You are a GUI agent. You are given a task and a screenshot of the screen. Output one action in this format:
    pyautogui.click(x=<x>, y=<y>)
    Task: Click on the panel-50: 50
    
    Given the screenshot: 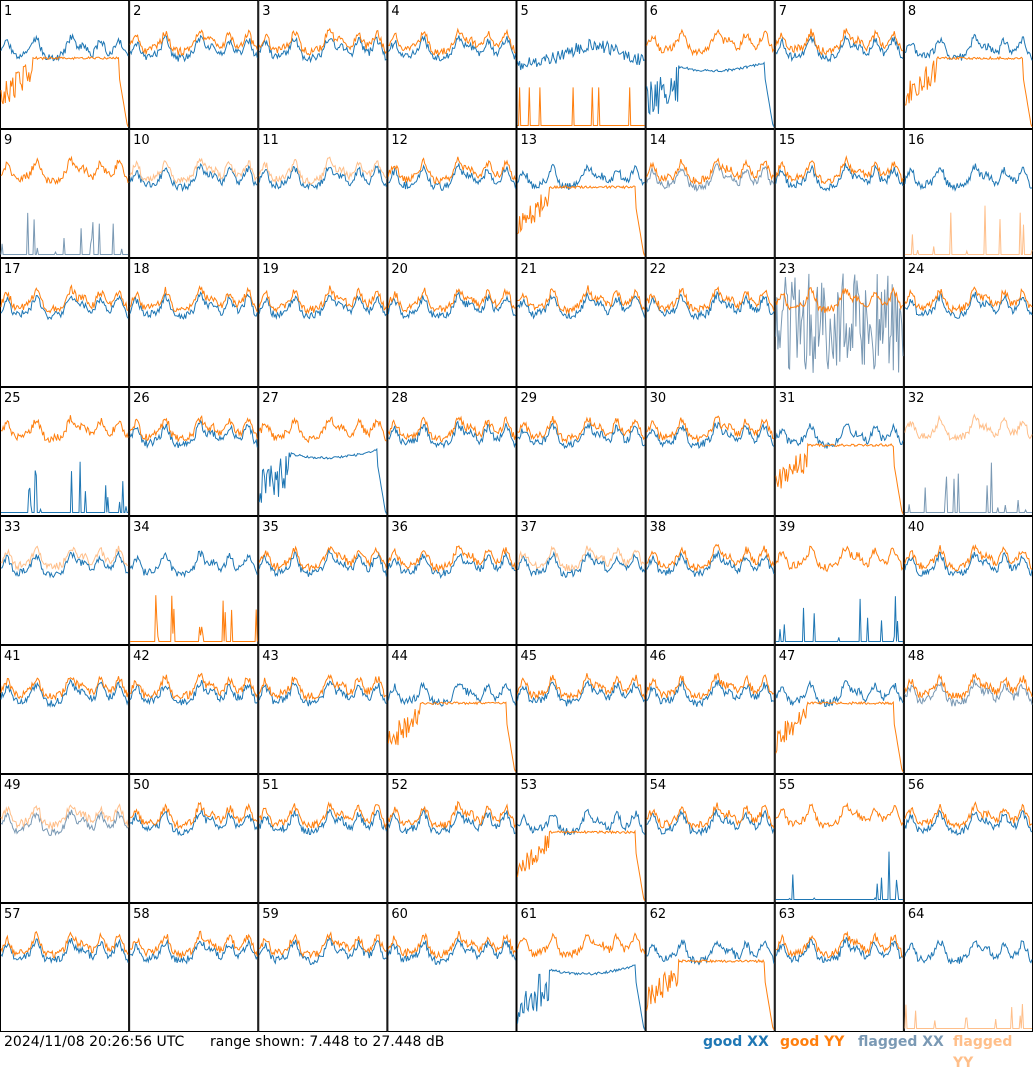 What is the action you would take?
    pyautogui.click(x=194, y=838)
    